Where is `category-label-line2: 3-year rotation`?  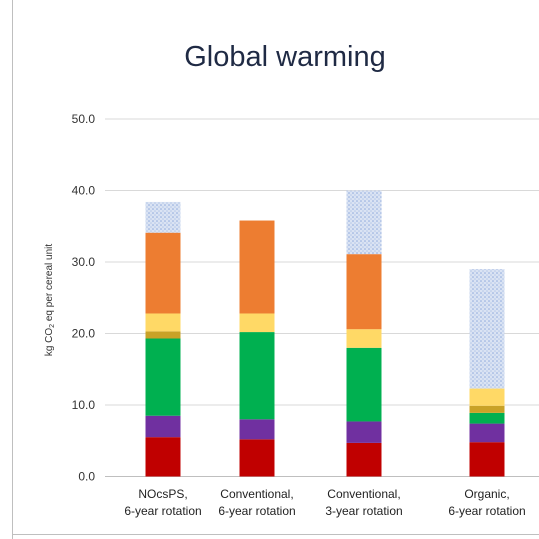
category-label-line2: 3-year rotation is located at coordinates (363, 511).